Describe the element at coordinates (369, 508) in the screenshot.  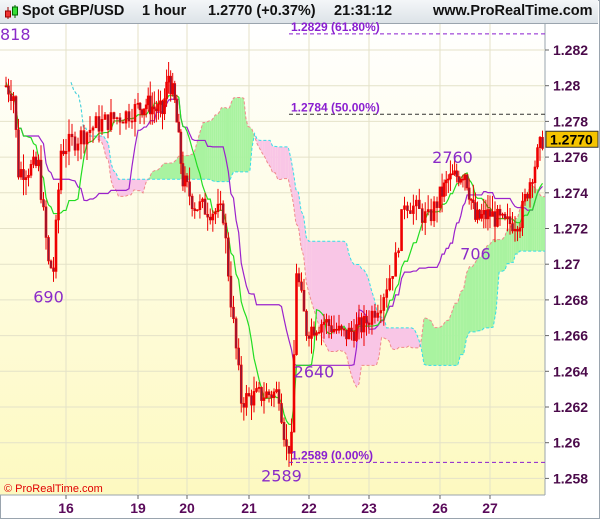
I see `x-axis-tick-label: 23` at that location.